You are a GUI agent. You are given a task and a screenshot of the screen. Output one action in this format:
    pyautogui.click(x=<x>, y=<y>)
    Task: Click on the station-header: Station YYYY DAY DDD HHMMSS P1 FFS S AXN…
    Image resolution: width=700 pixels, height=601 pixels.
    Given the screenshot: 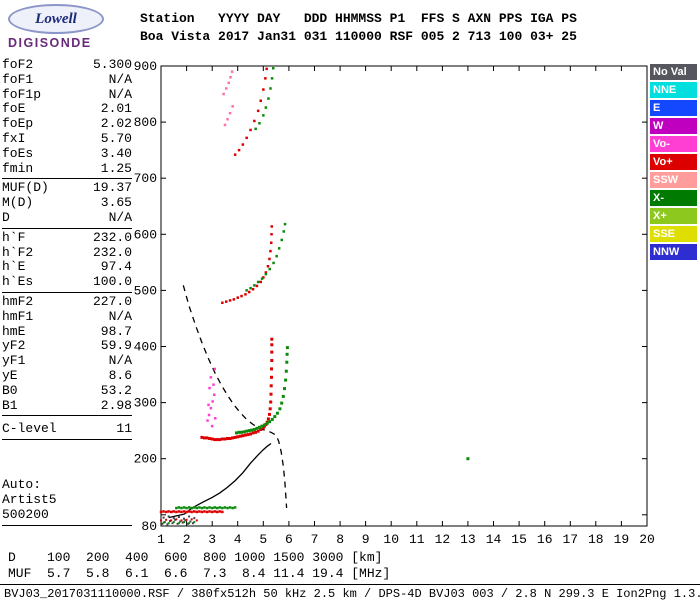 What is the action you would take?
    pyautogui.click(x=358, y=28)
    